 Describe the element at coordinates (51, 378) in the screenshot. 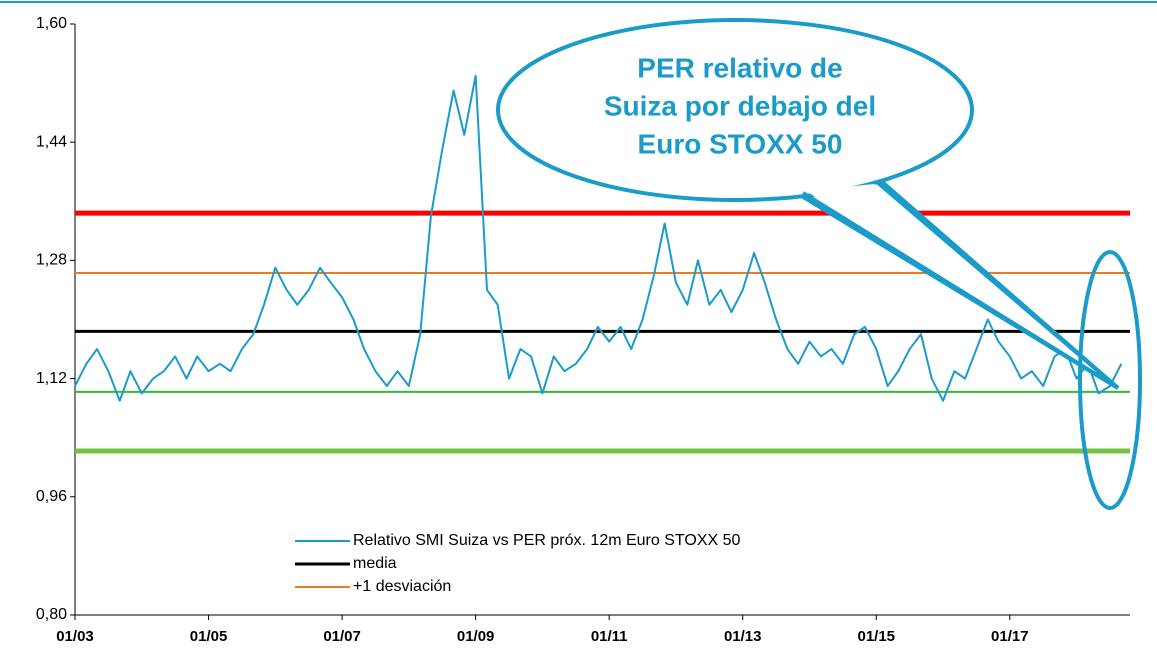

I see `y-tick-label: 1,12` at that location.